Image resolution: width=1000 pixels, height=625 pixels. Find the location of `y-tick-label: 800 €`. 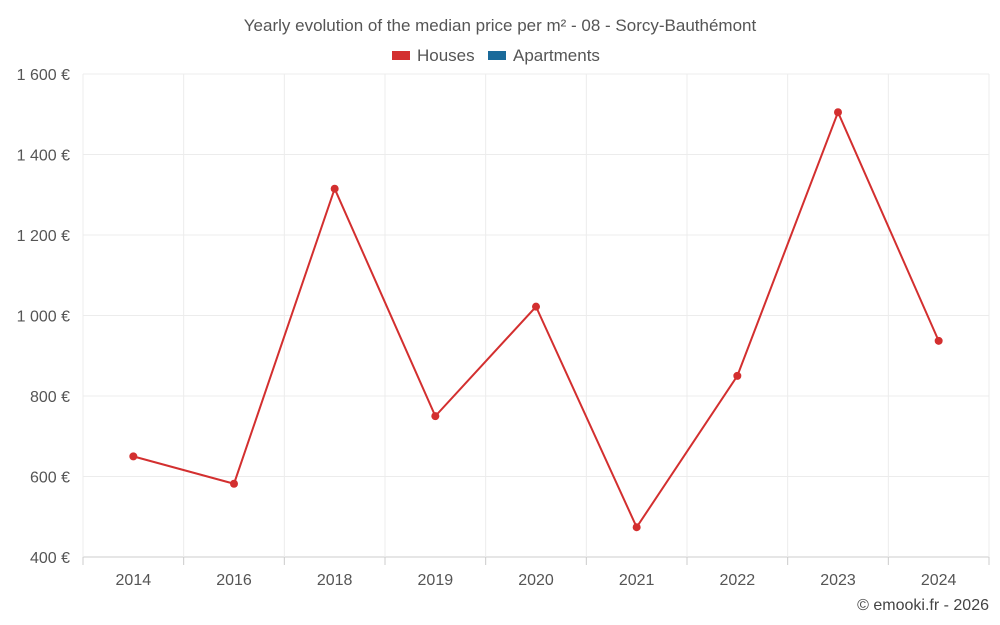

y-tick-label: 800 € is located at coordinates (50, 397).